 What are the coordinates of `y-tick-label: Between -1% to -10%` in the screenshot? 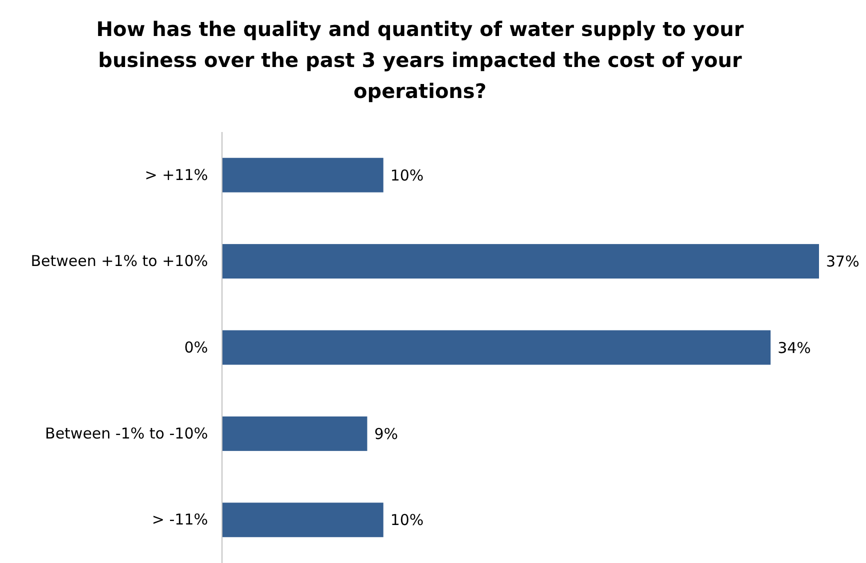 It's located at (126, 433).